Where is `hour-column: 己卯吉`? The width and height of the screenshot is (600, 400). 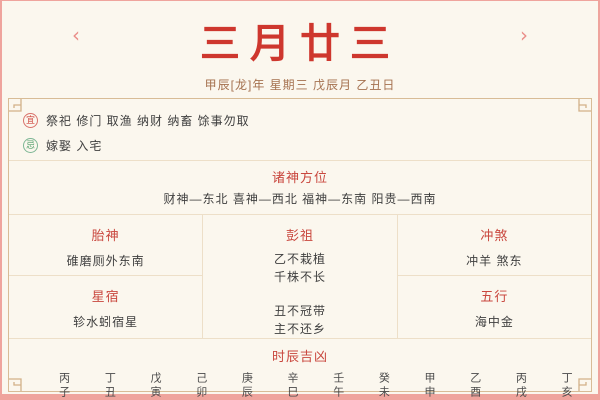 hour-column: 己卯吉 is located at coordinates (200, 386).